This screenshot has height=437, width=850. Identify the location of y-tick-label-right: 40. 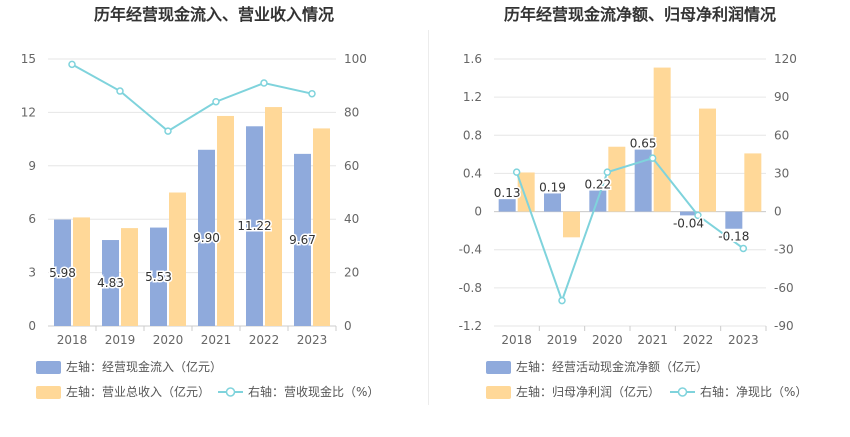
(351, 219).